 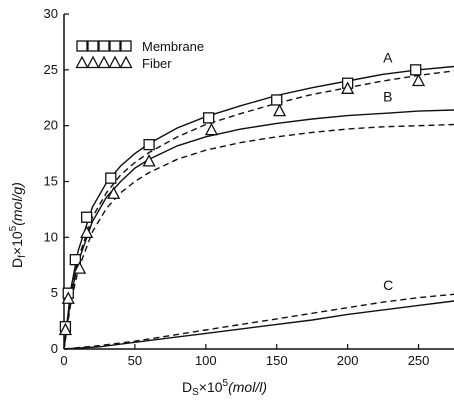 I want to click on curve-label-a: A, so click(x=388, y=57).